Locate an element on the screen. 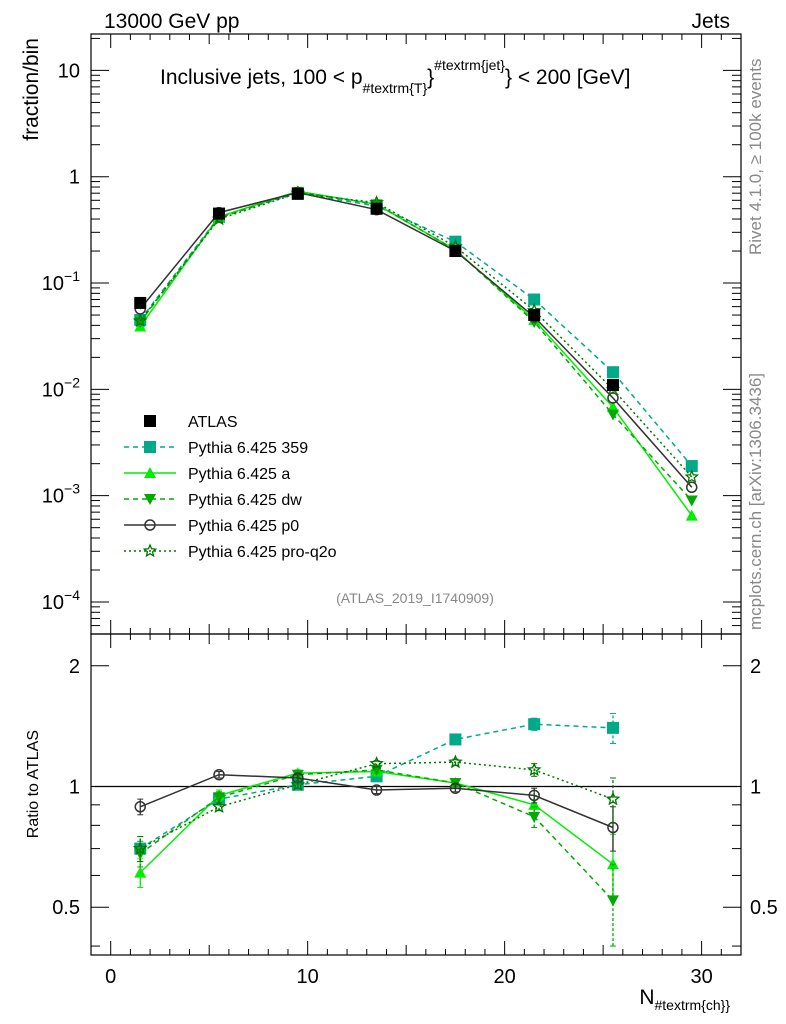 Image resolution: width=786 pixels, height=1024 pixels. ratio-y-tick-label: 0.5 is located at coordinates (66, 908).